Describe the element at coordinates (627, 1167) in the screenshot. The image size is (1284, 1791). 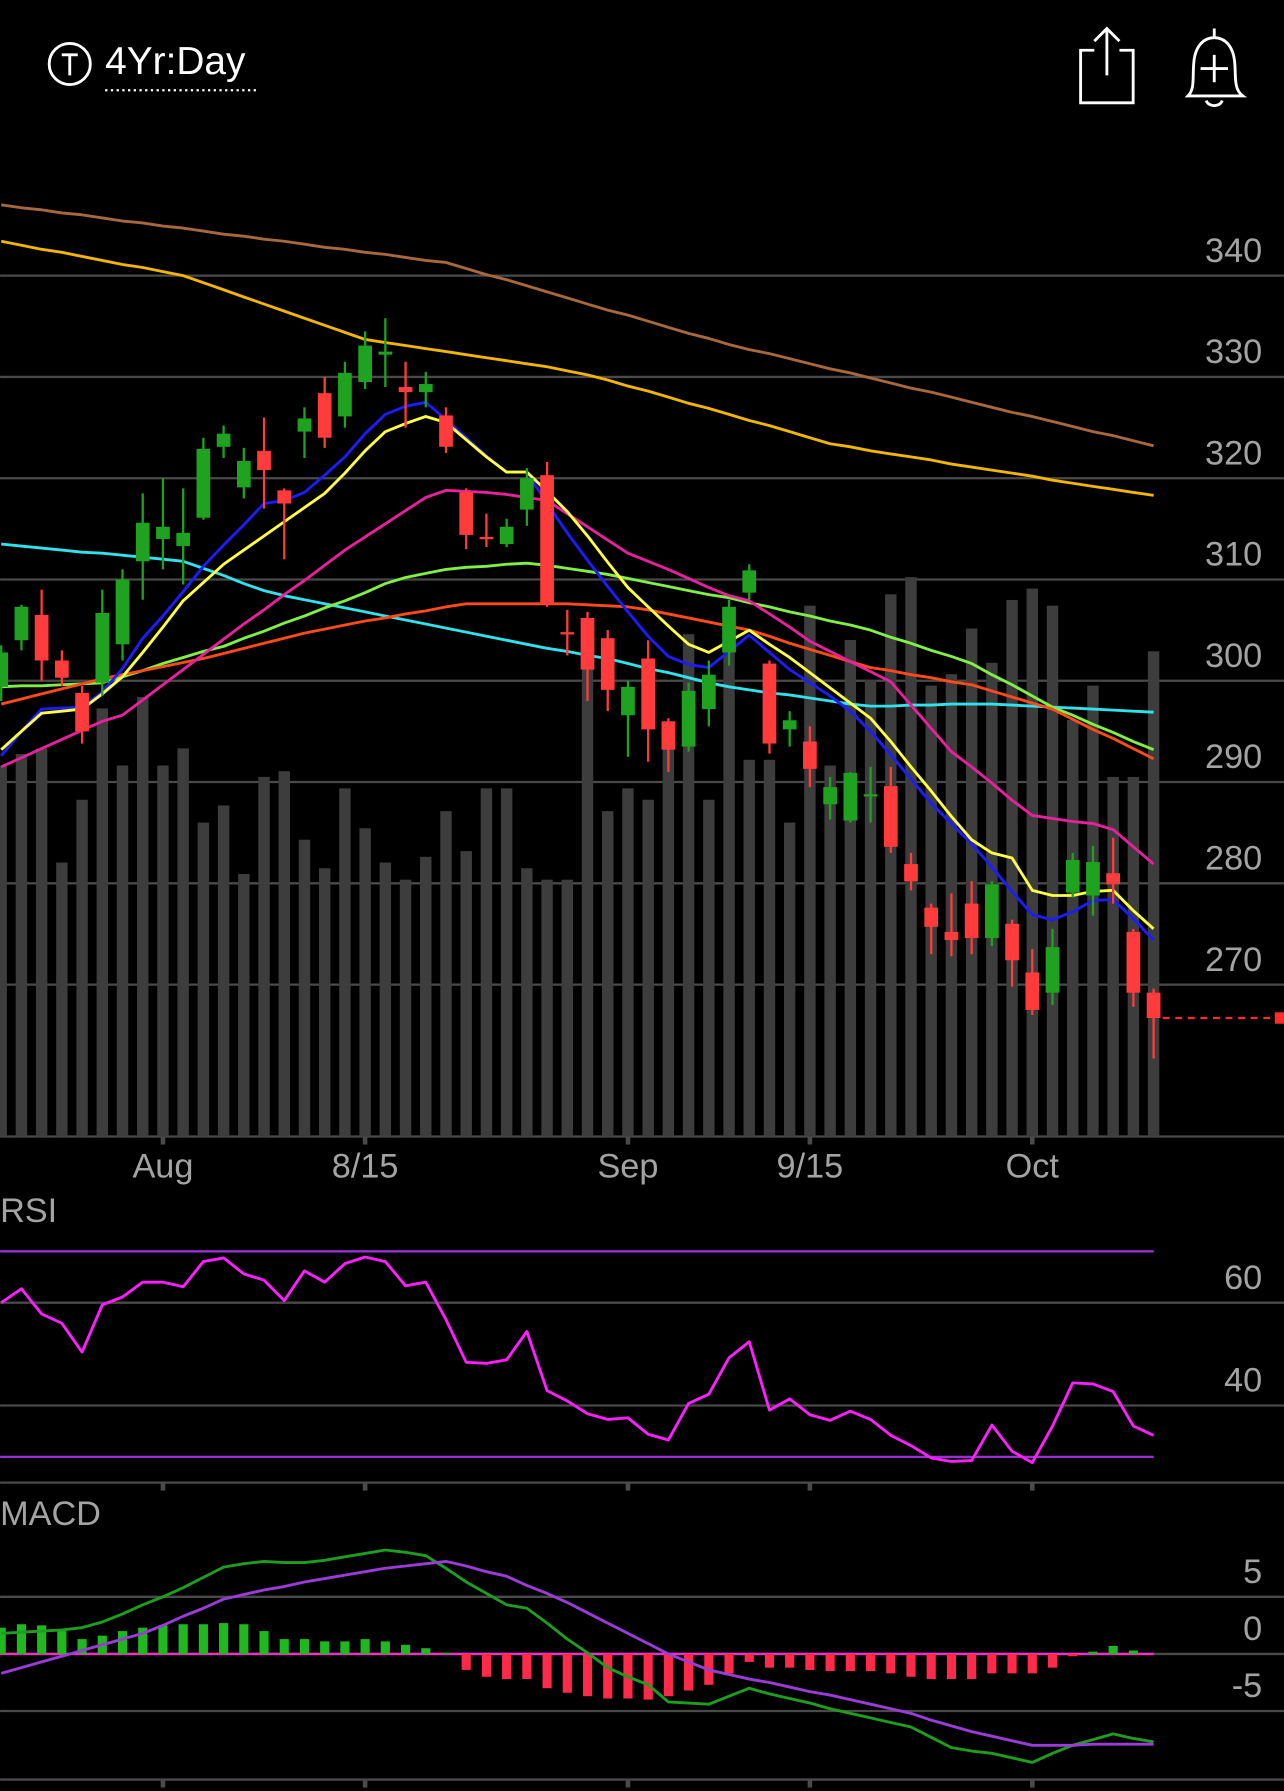
I see `x-tick-label: Sep` at that location.